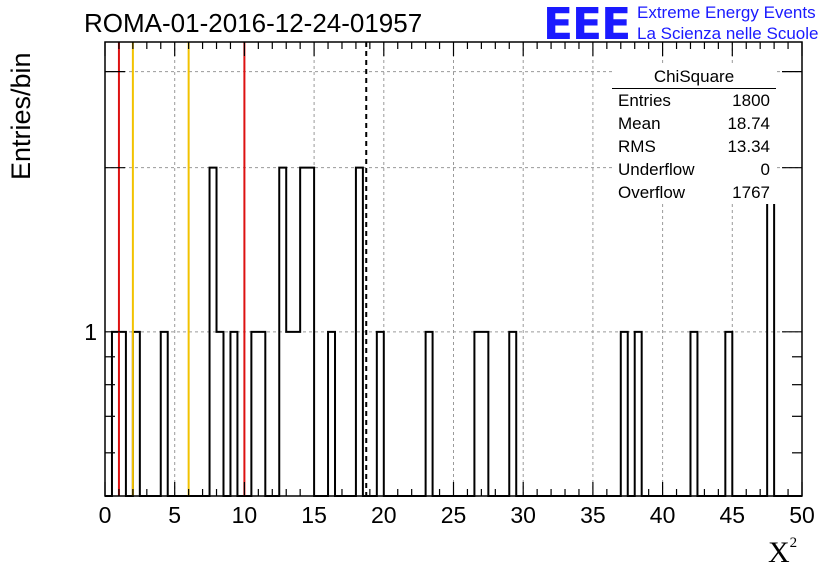 The height and width of the screenshot is (572, 836). What do you see at coordinates (637, 146) in the screenshot?
I see `stats-label: RMS` at bounding box center [637, 146].